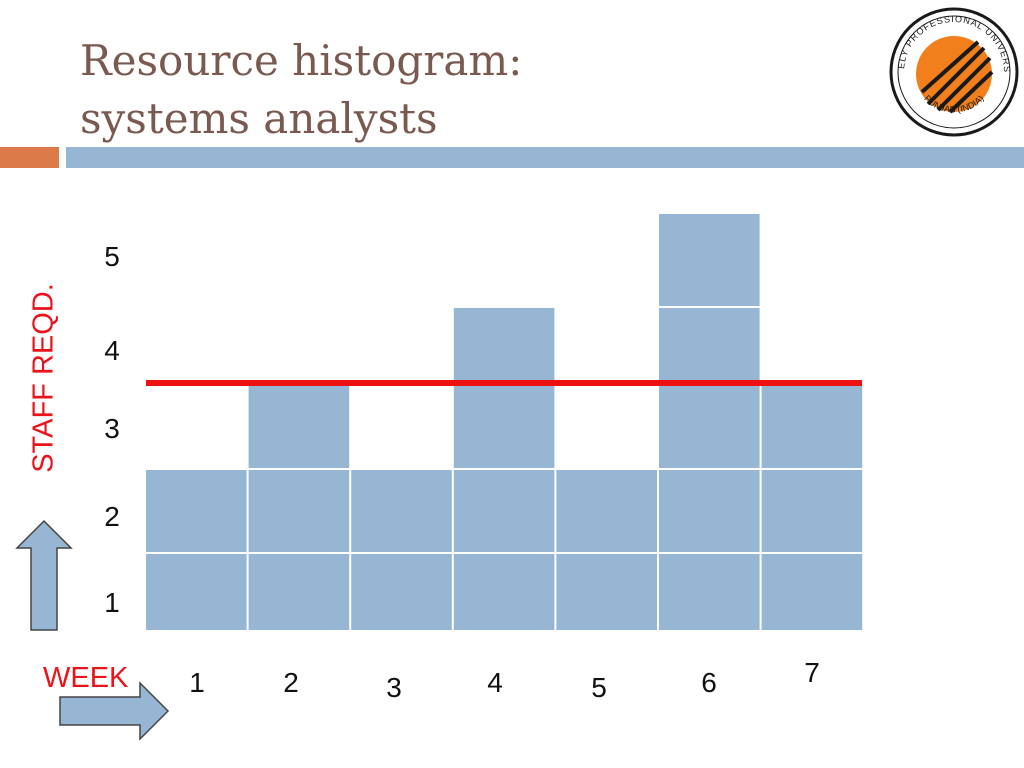 This screenshot has height=768, width=1024. What do you see at coordinates (43, 378) in the screenshot?
I see `y-axis-label: STAFF REQD.` at bounding box center [43, 378].